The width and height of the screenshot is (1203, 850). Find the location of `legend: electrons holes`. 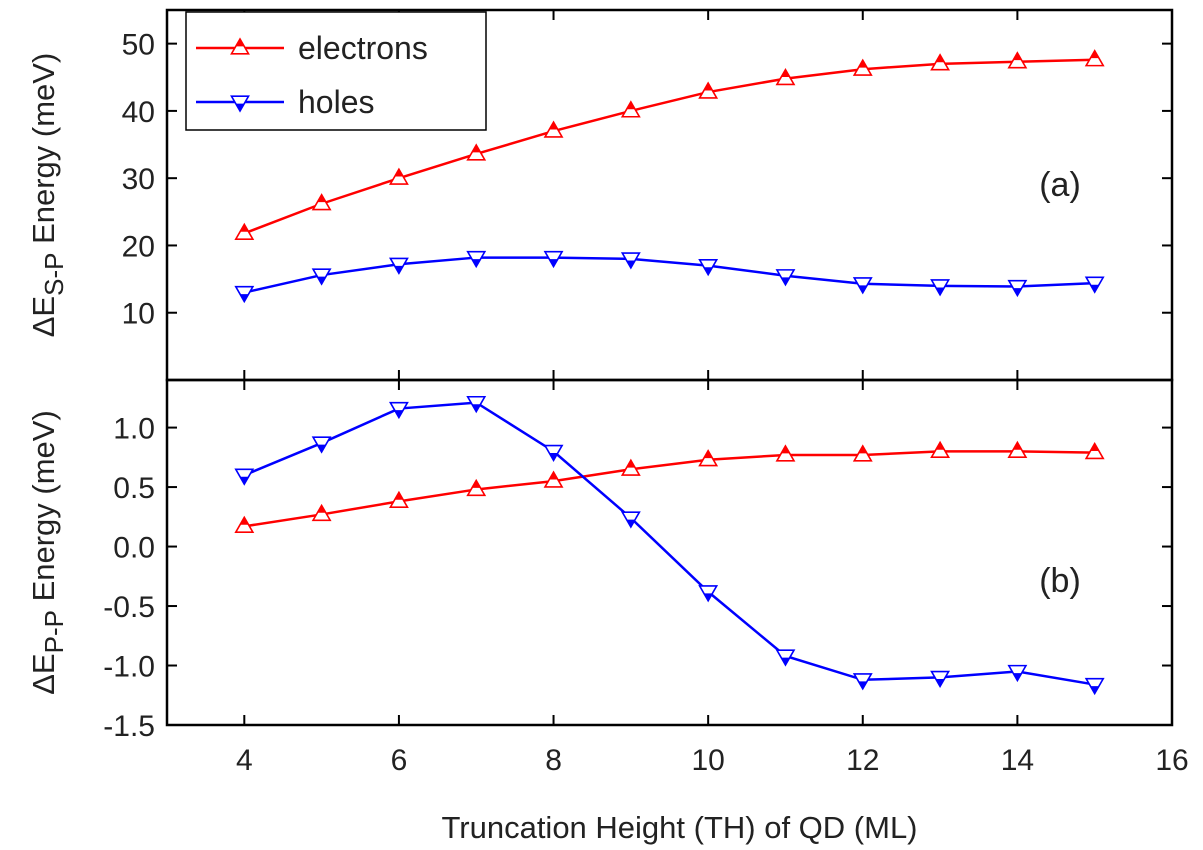

legend: electrons holes is located at coordinates (336, 71).